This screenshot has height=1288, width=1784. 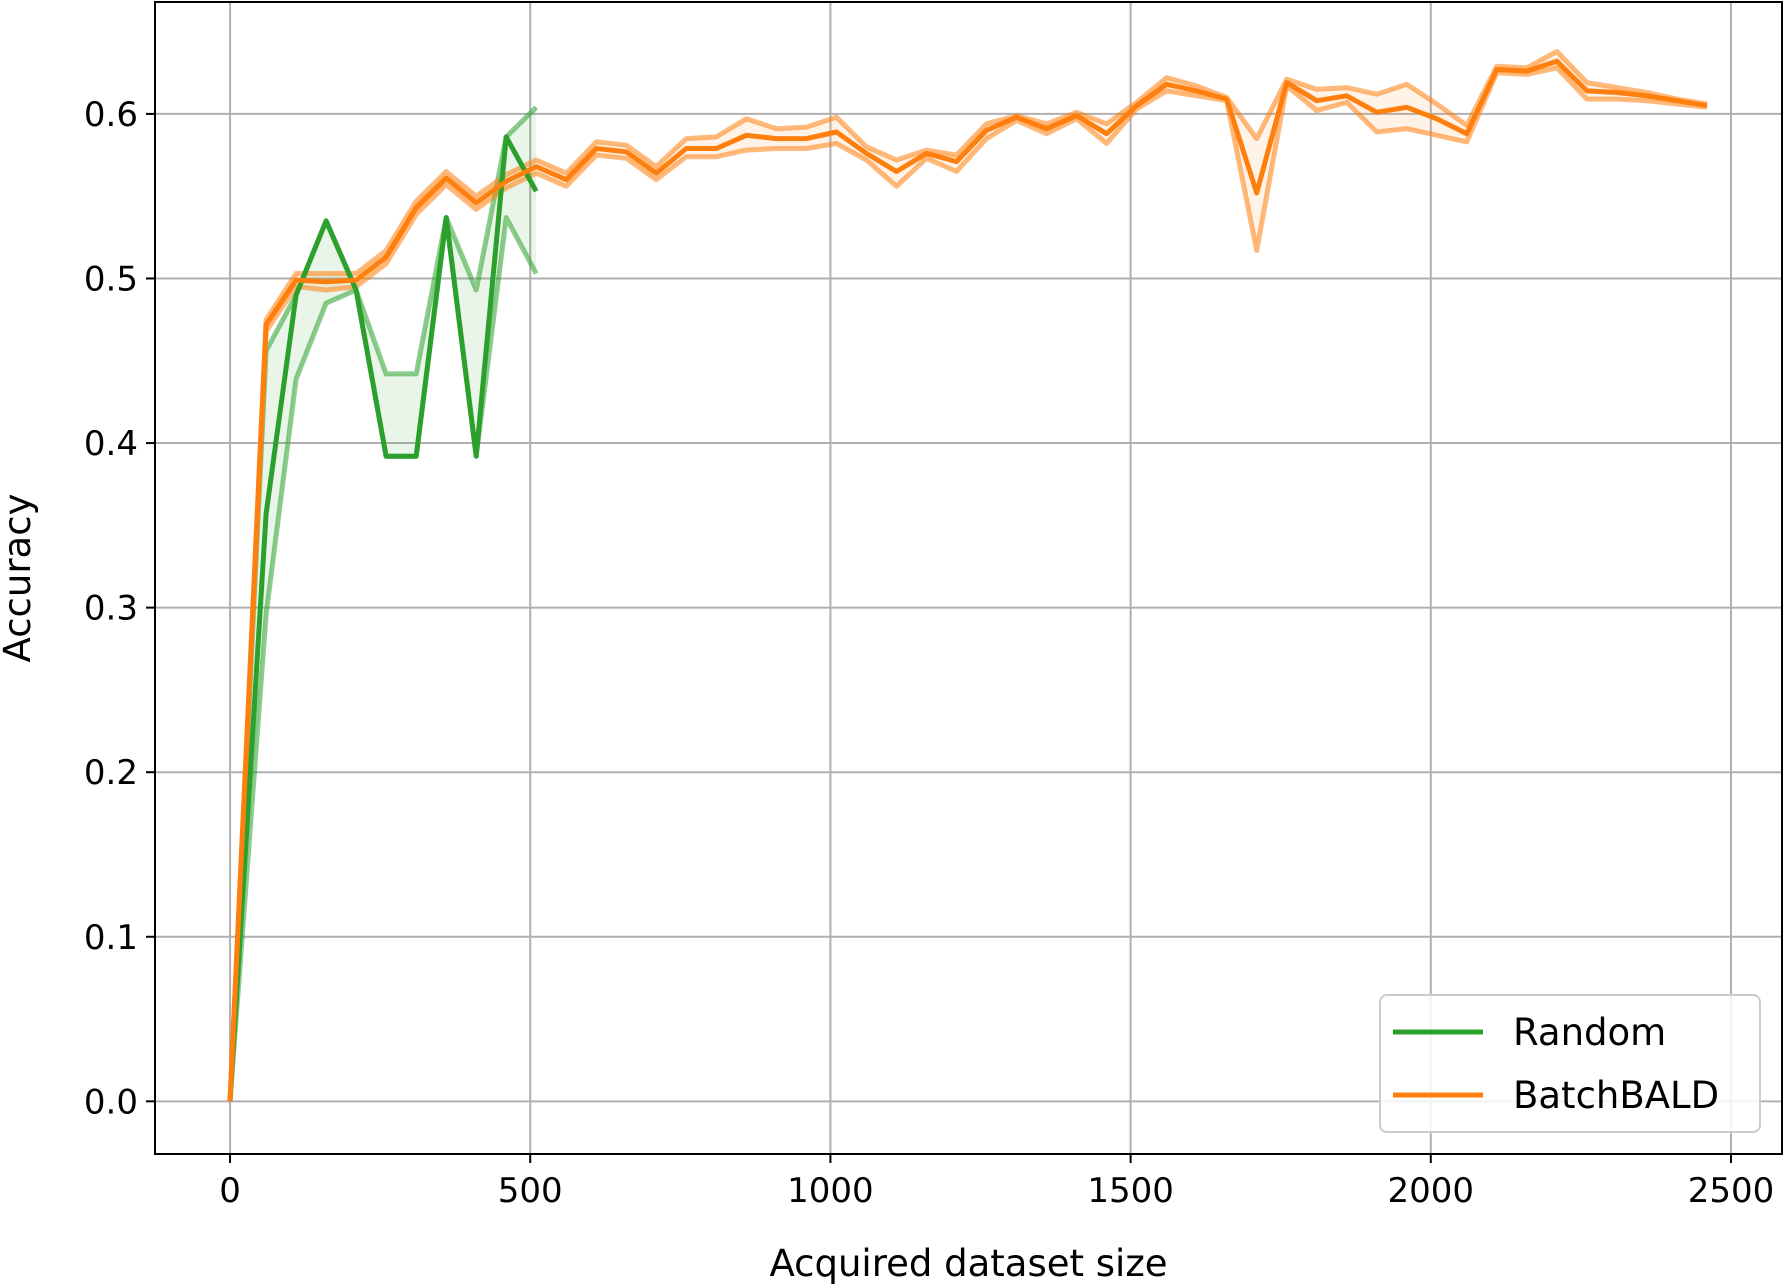 I want to click on x-tick-label: 0, so click(x=230, y=1191).